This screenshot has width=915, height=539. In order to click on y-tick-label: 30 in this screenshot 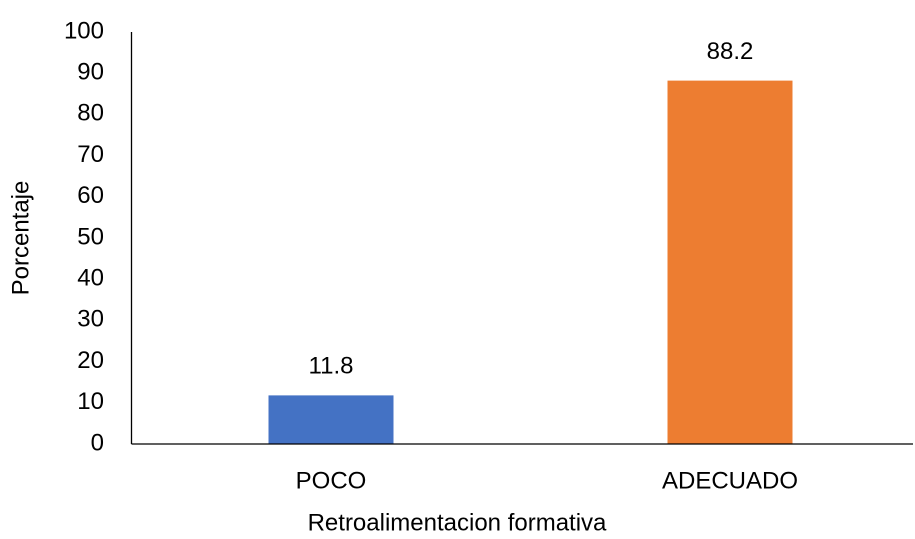, I will do `click(90, 319)`.